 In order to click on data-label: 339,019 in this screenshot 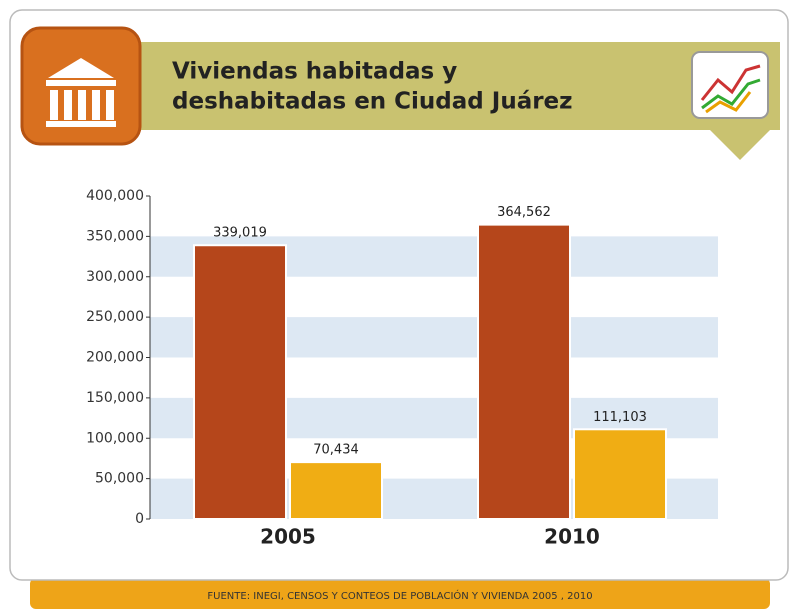, I will do `click(240, 233)`.